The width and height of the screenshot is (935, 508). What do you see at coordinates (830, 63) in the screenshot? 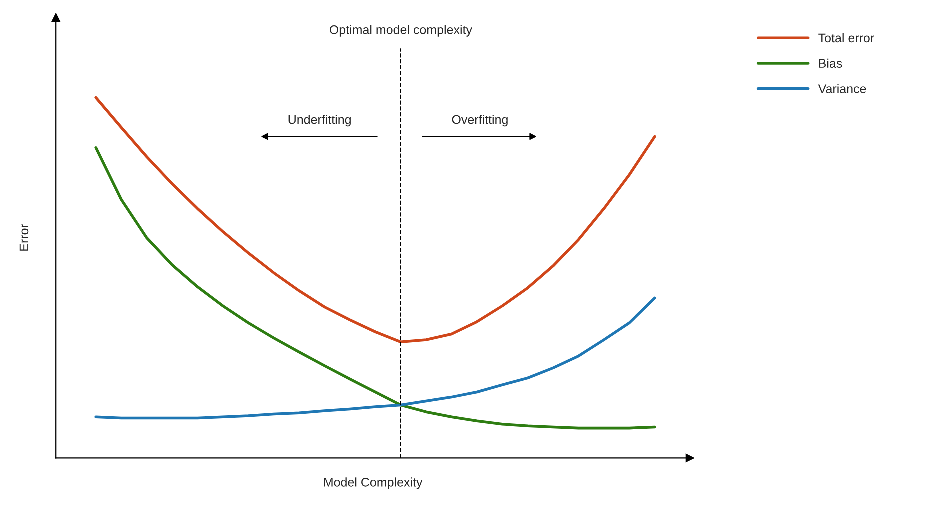
I see `legend-label: Bias` at bounding box center [830, 63].